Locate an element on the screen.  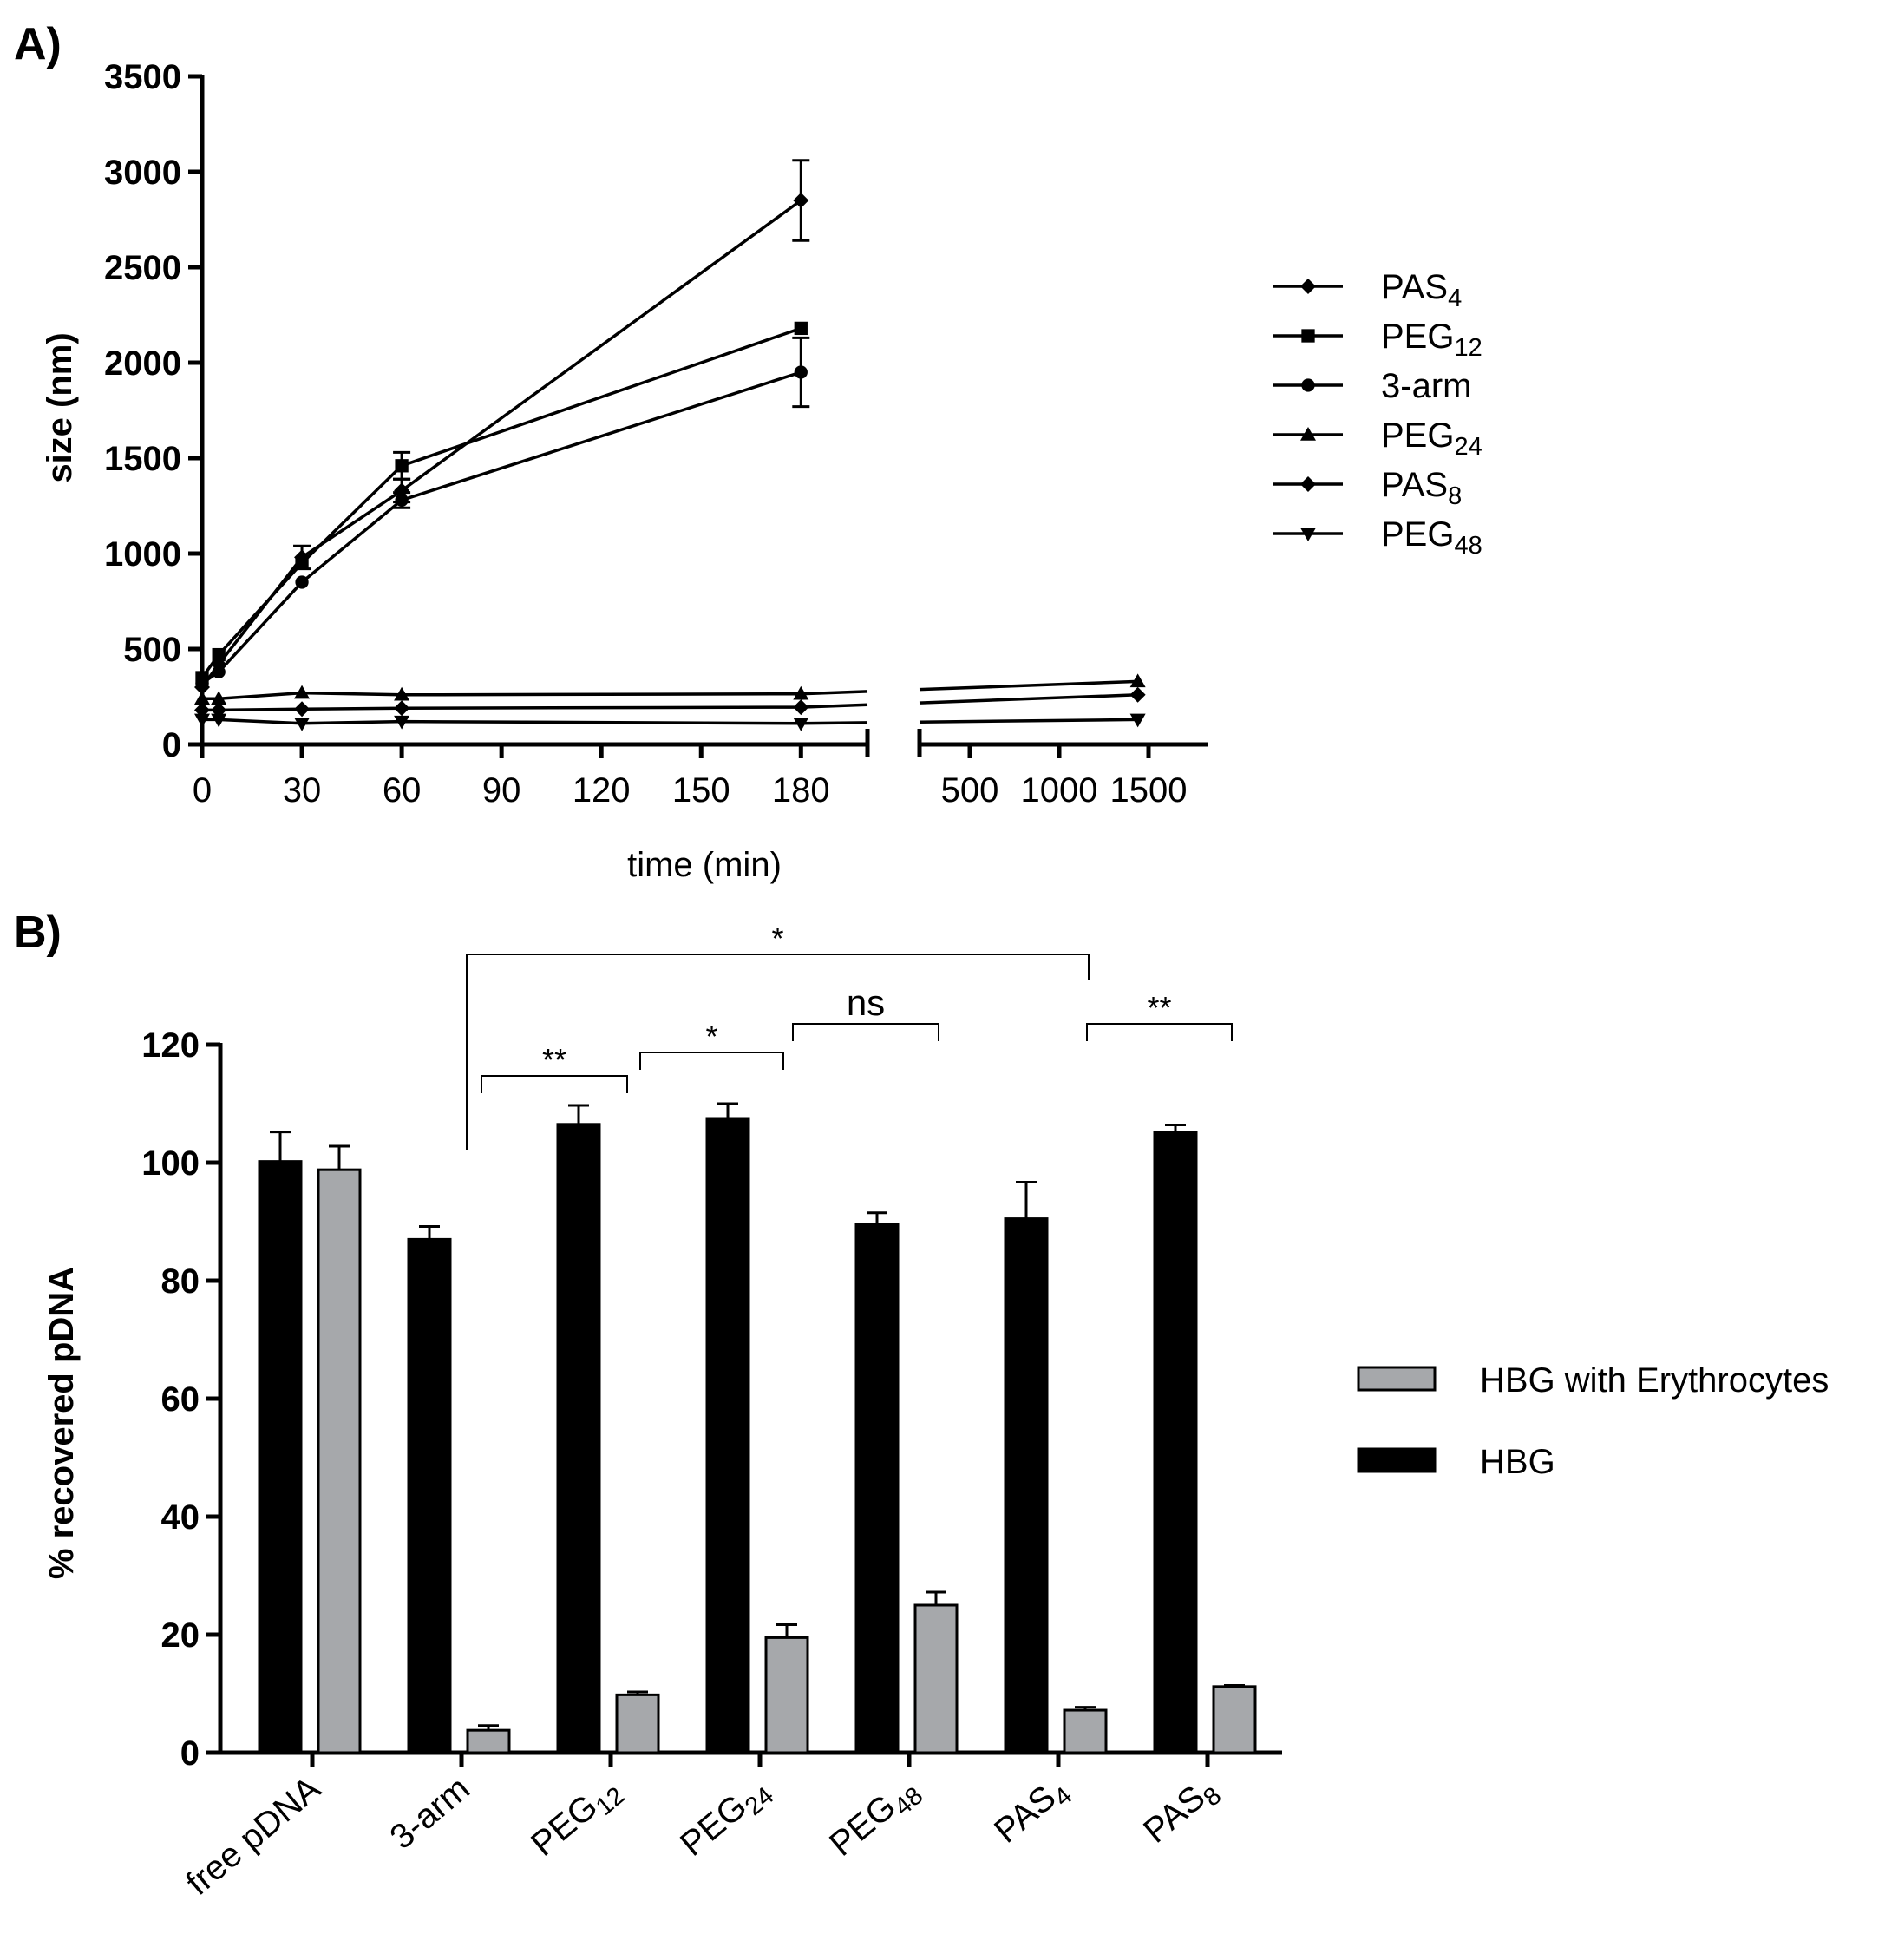
x-tick-label: PAS8 is located at coordinates (1182, 1812).